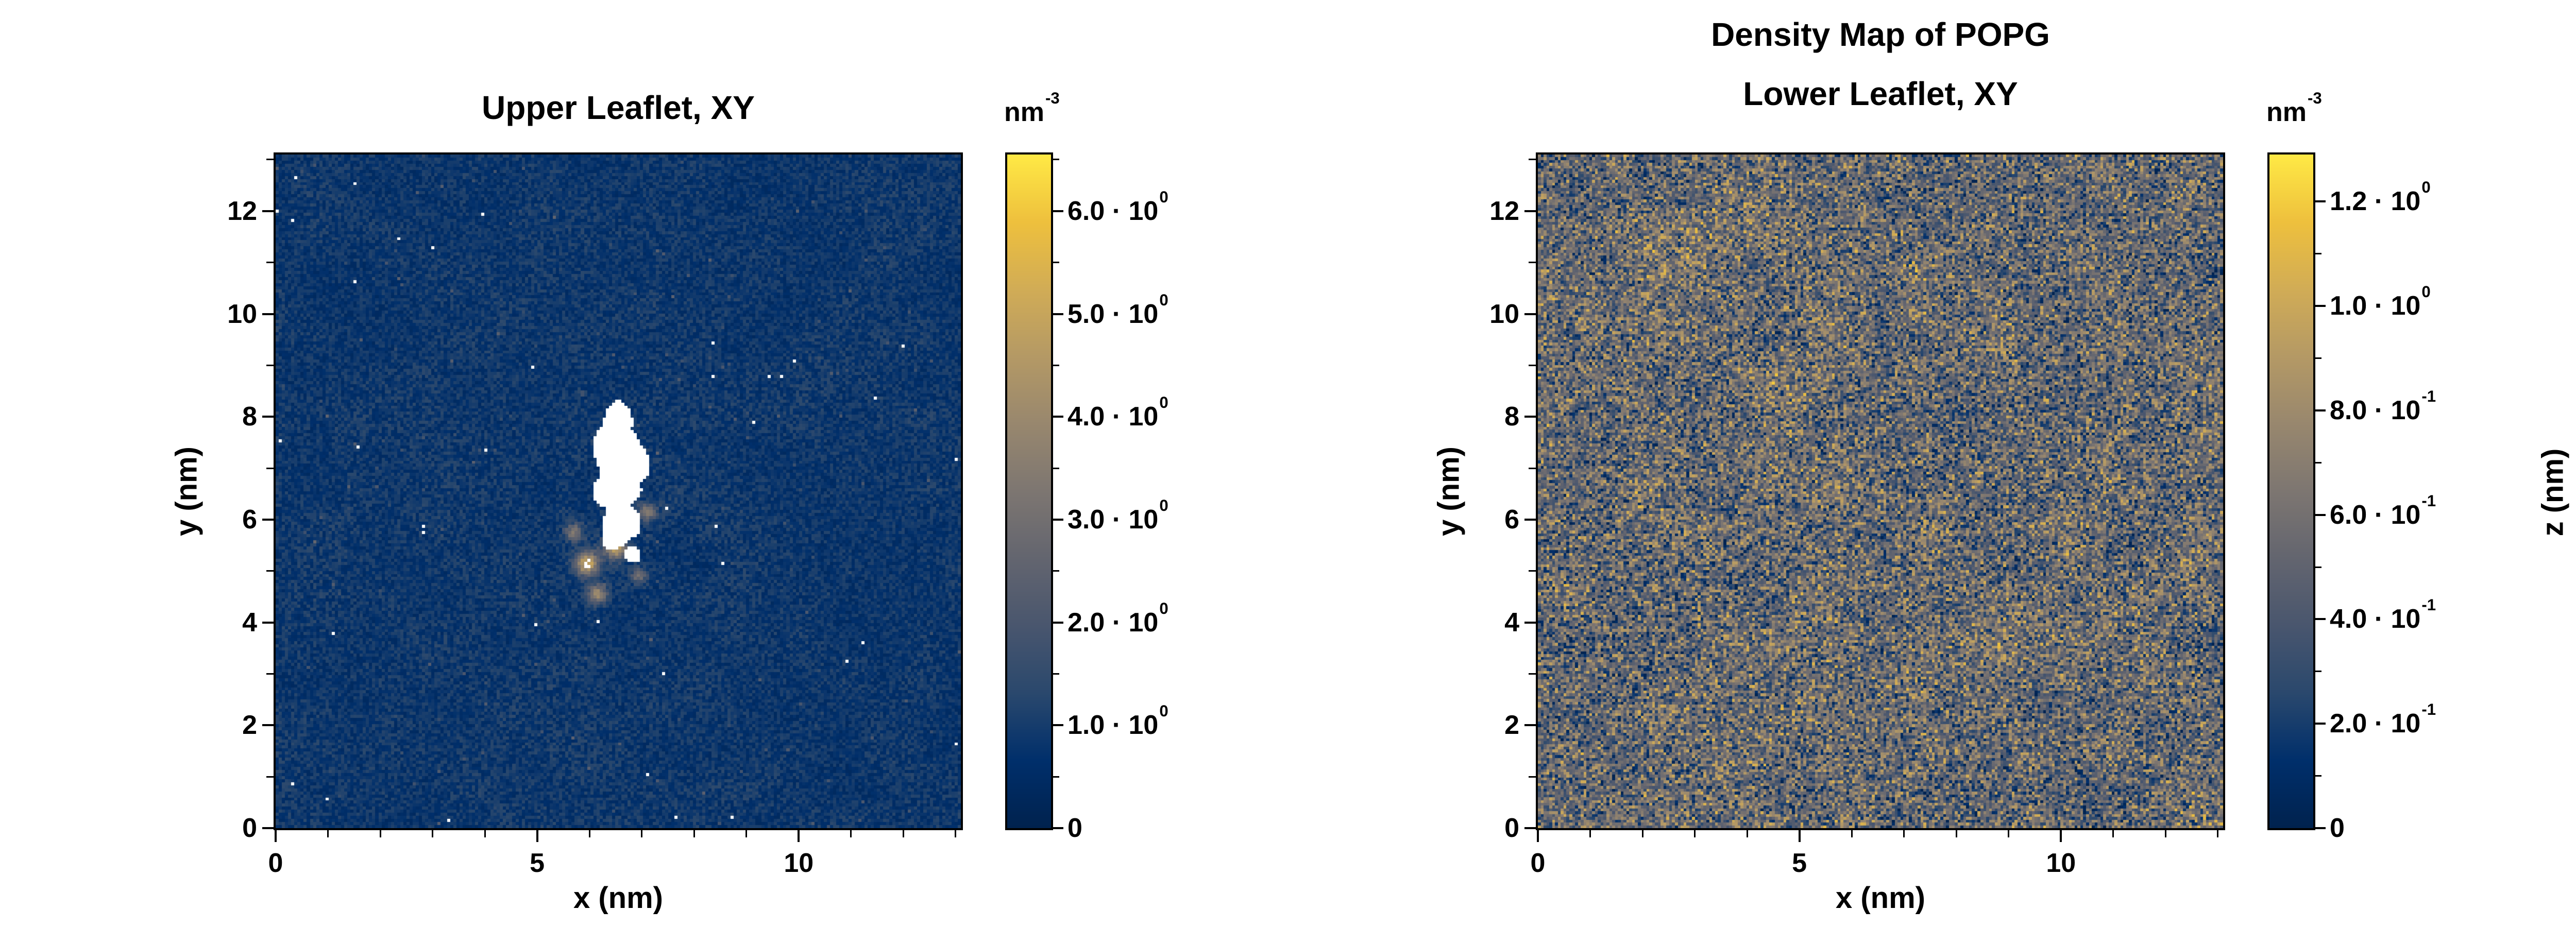 Image resolution: width=2576 pixels, height=927 pixels. I want to click on x-axis-label: x (nm), so click(618, 898).